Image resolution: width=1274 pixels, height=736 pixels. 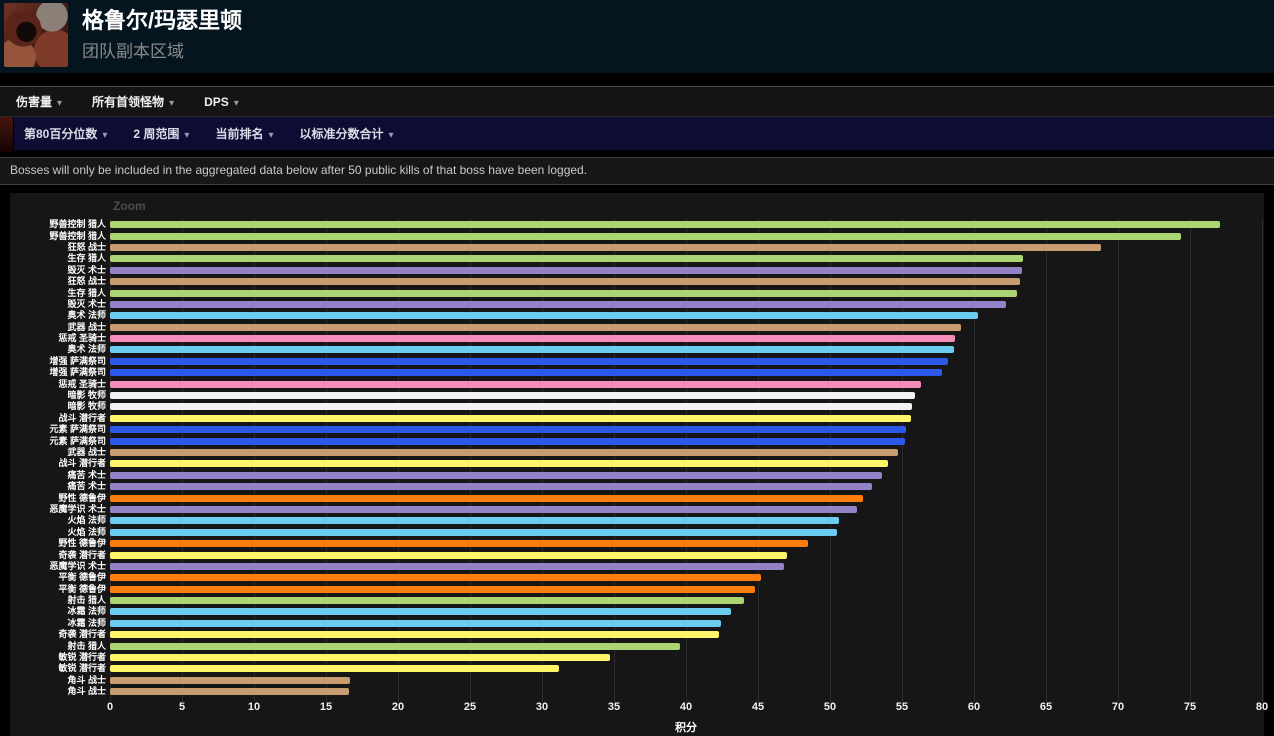 What do you see at coordinates (254, 707) in the screenshot?
I see `x-tick-label: 10` at bounding box center [254, 707].